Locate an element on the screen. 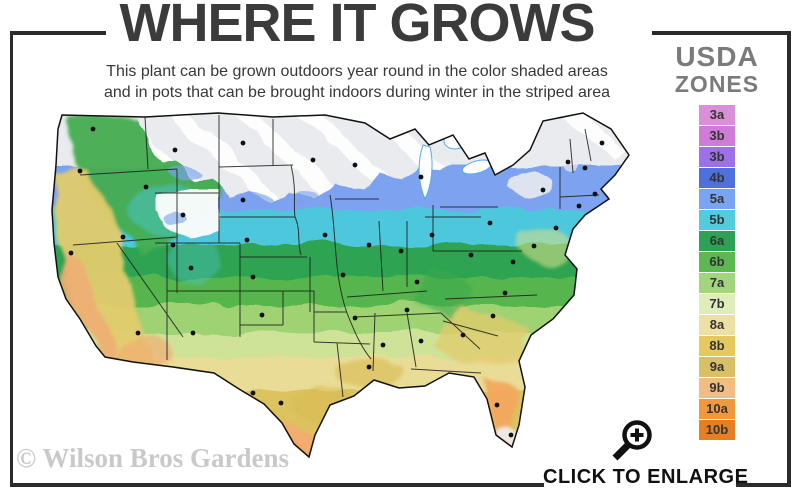  legend-swatch-3b-1: 3b is located at coordinates (717, 136).